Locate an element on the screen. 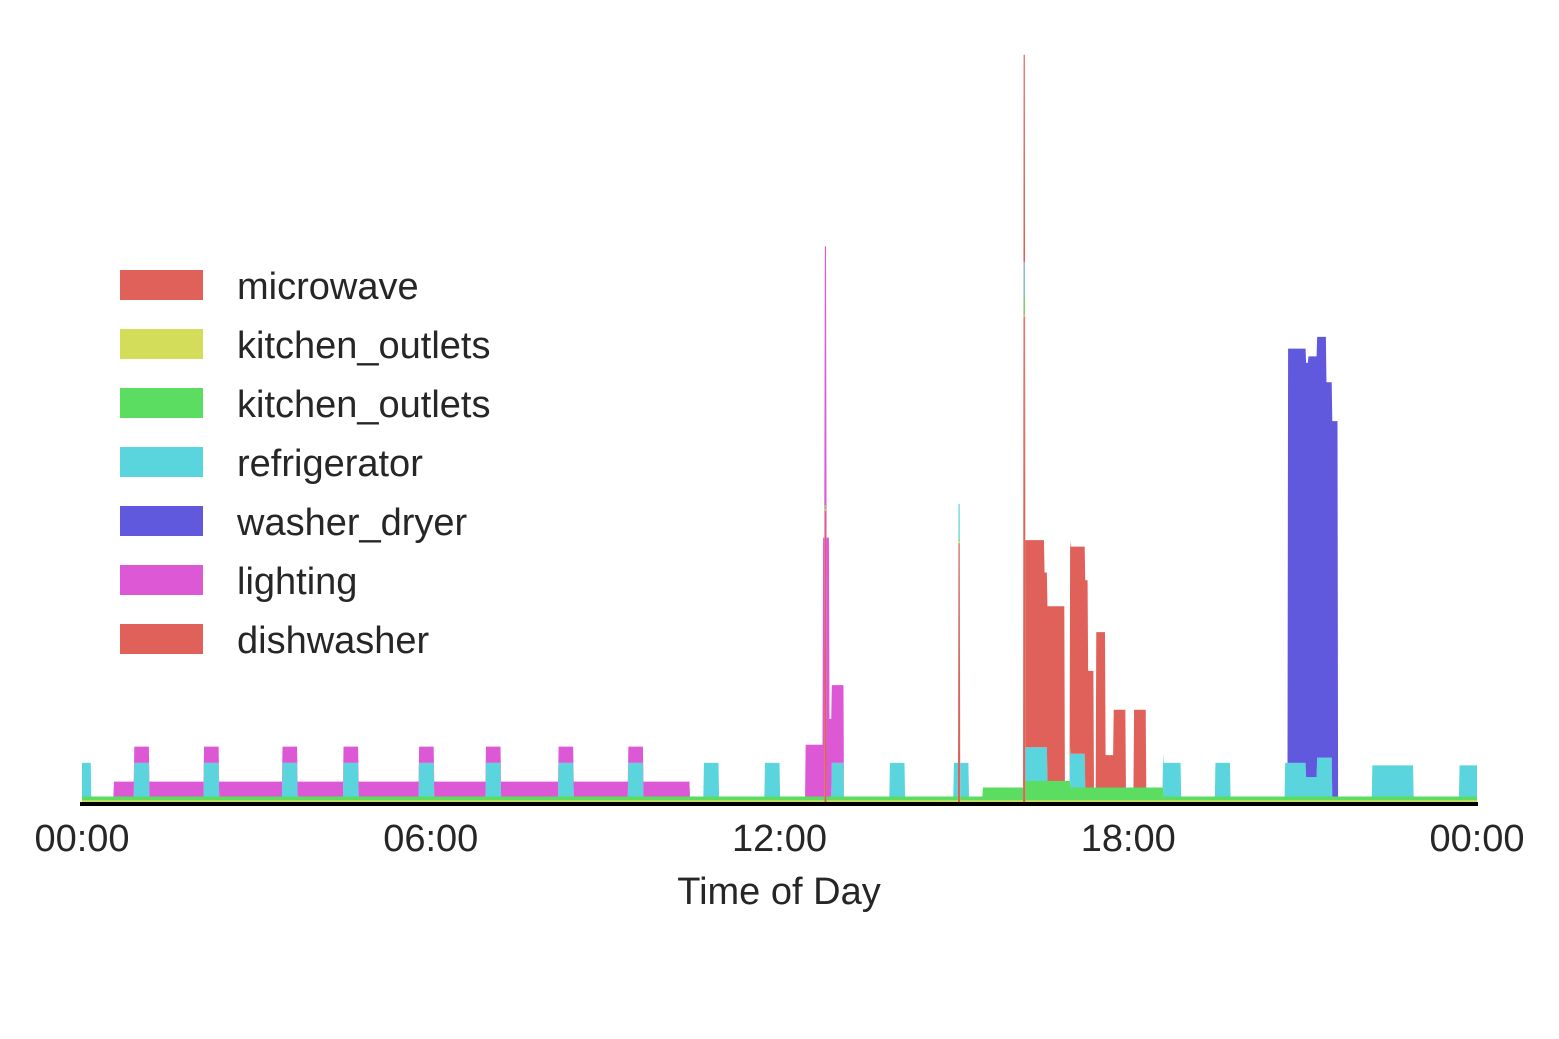 Image resolution: width=1559 pixels, height=1039 pixels. x-axis-label: Time of Day is located at coordinates (778, 892).